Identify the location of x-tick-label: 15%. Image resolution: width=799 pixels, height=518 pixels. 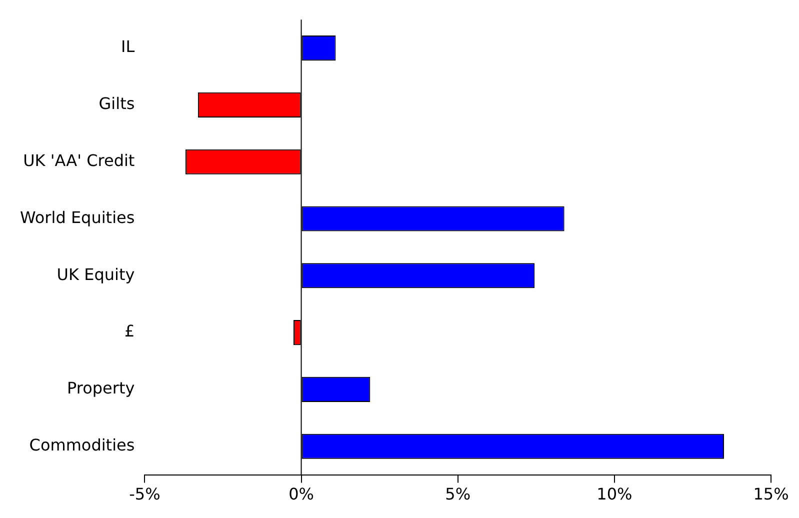
(771, 494).